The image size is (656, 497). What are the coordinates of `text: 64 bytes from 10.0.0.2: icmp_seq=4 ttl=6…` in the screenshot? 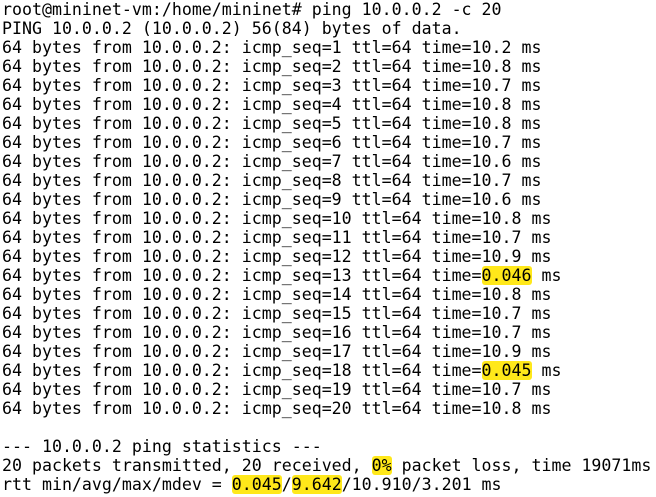 It's located at (272, 104).